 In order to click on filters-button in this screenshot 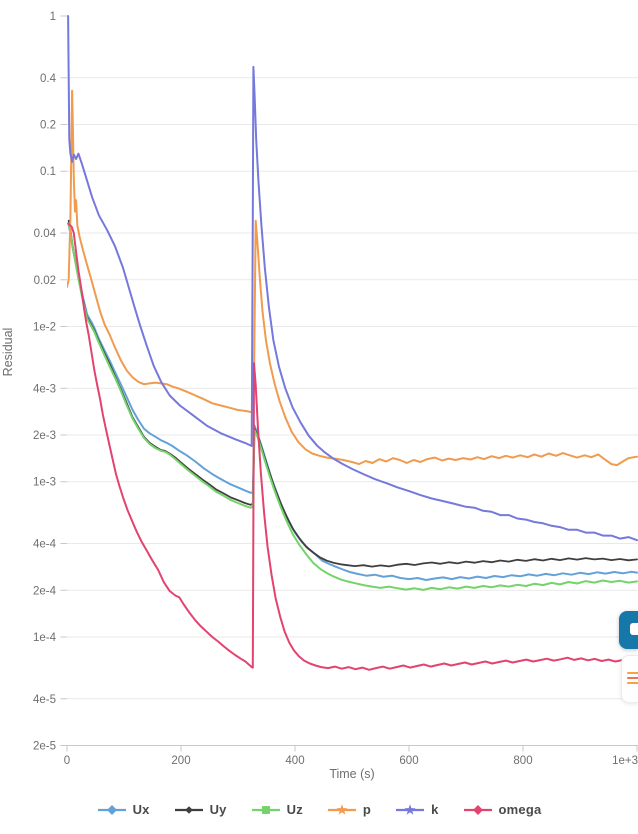, I will do `click(629, 679)`.